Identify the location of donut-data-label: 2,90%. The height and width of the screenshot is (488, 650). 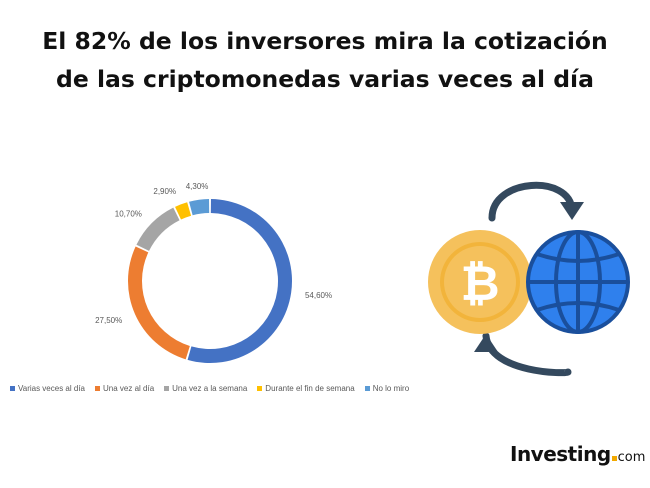
(164, 191).